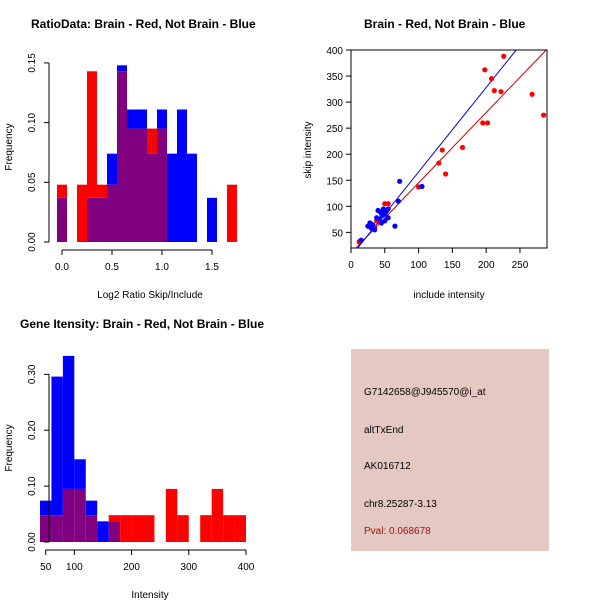  What do you see at coordinates (425, 392) in the screenshot?
I see `probe-id-text: G7142658@J945570@i_at` at bounding box center [425, 392].